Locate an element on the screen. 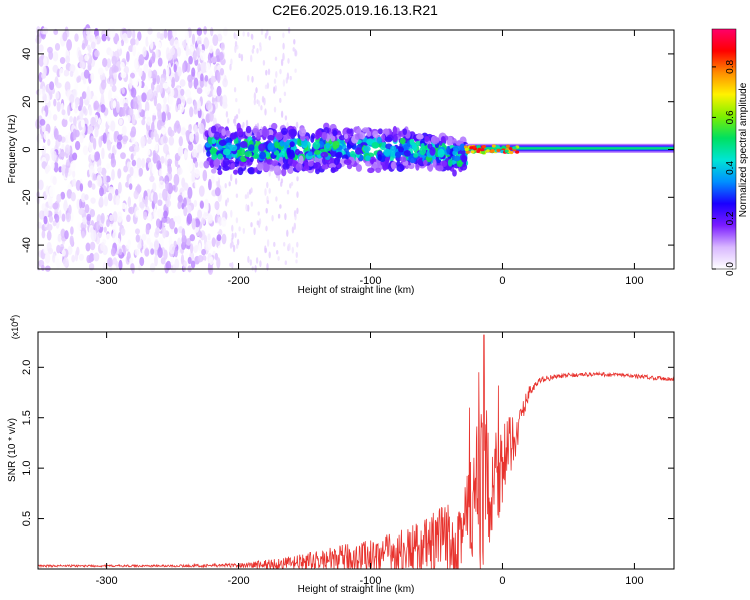  snr-x-tick-label: -200 is located at coordinates (239, 581).